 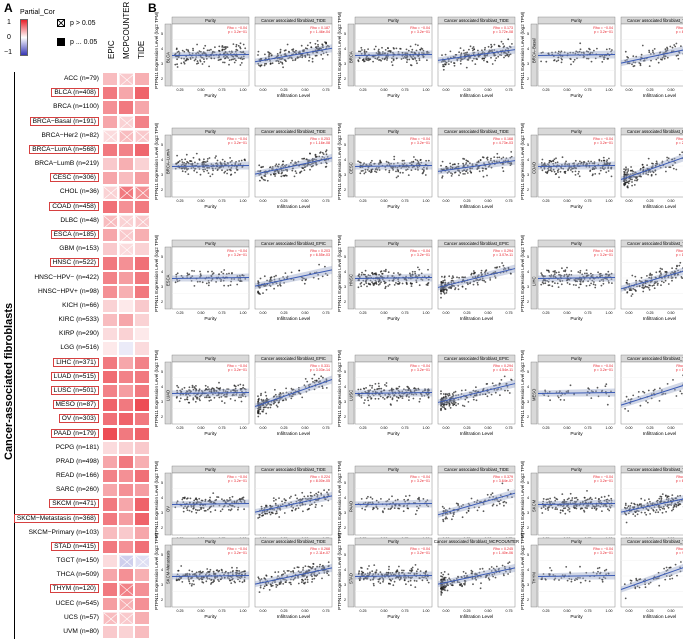 What do you see at coordinates (237, 28) in the screenshot?
I see `stat-rho: Rho = −0.04` at bounding box center [237, 28].